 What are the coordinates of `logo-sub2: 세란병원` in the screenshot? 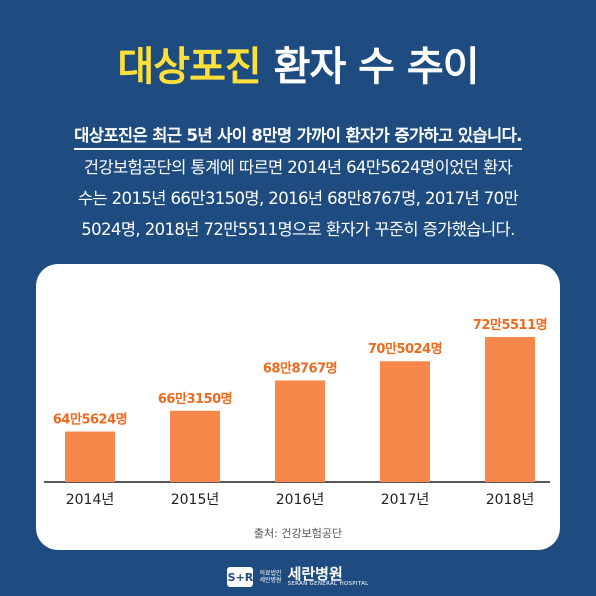 It's located at (270, 580).